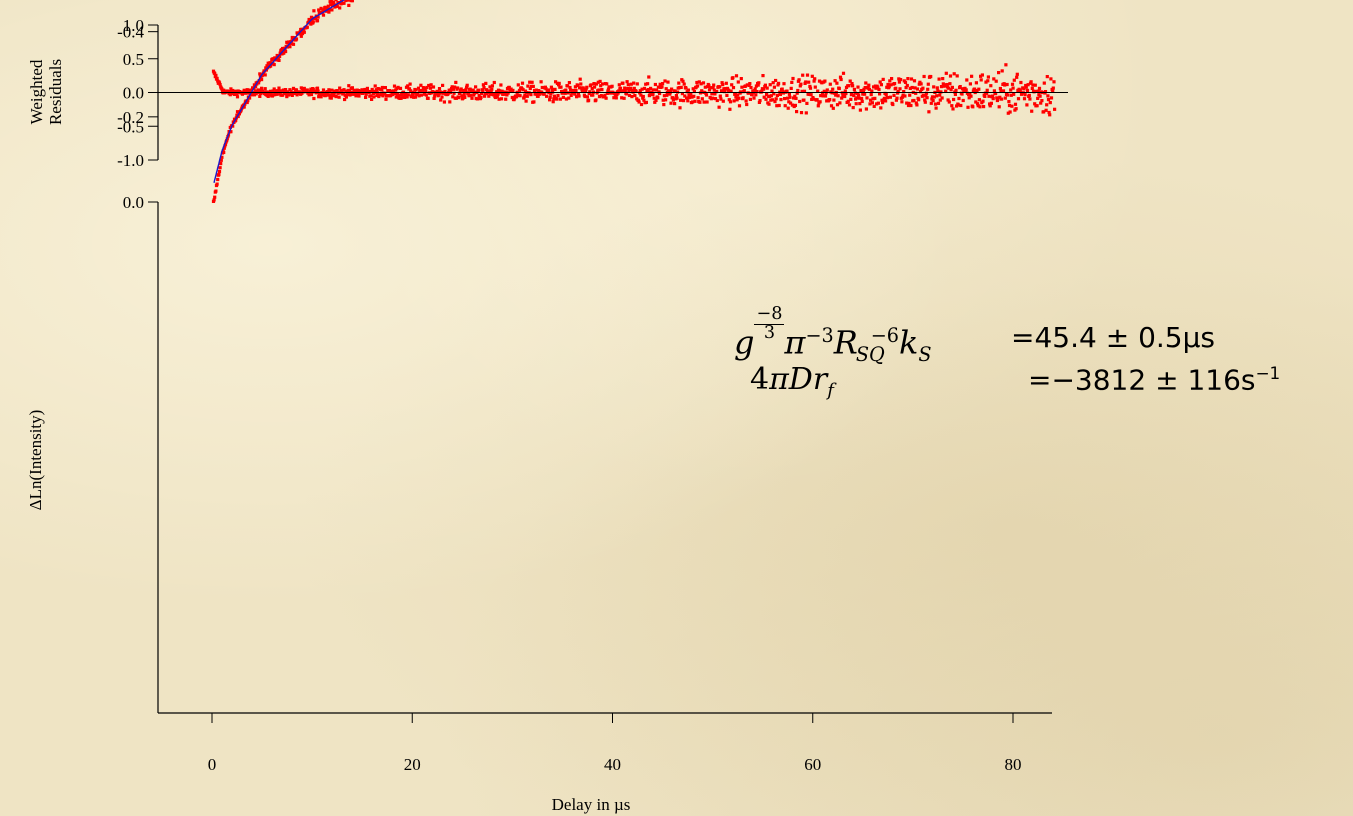  What do you see at coordinates (133, 25) in the screenshot?
I see `residual-y-tick-label: 1.0` at bounding box center [133, 25].